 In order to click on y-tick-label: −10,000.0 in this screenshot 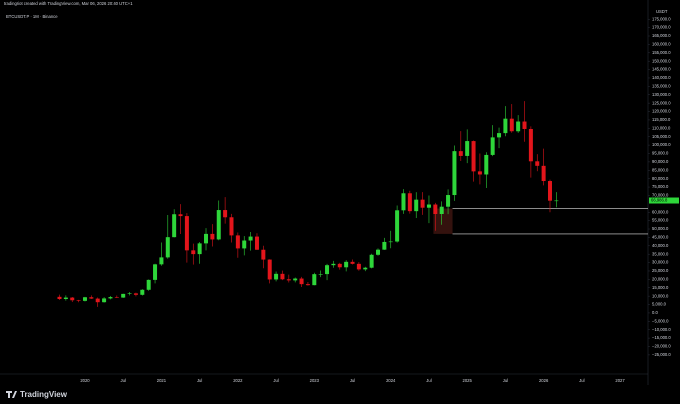, I will do `click(661, 329)`.